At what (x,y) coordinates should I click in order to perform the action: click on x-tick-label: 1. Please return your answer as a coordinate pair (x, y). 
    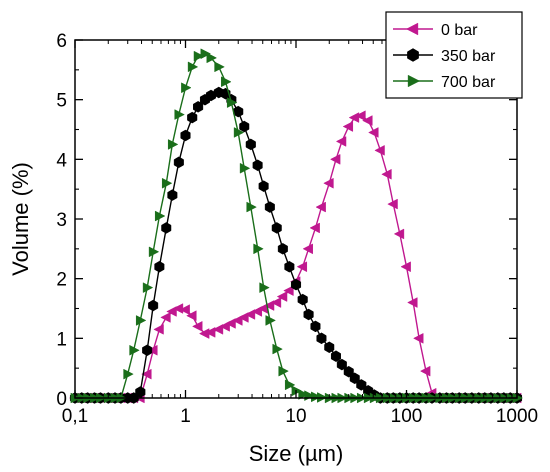
    Looking at the image, I should click on (185, 416).